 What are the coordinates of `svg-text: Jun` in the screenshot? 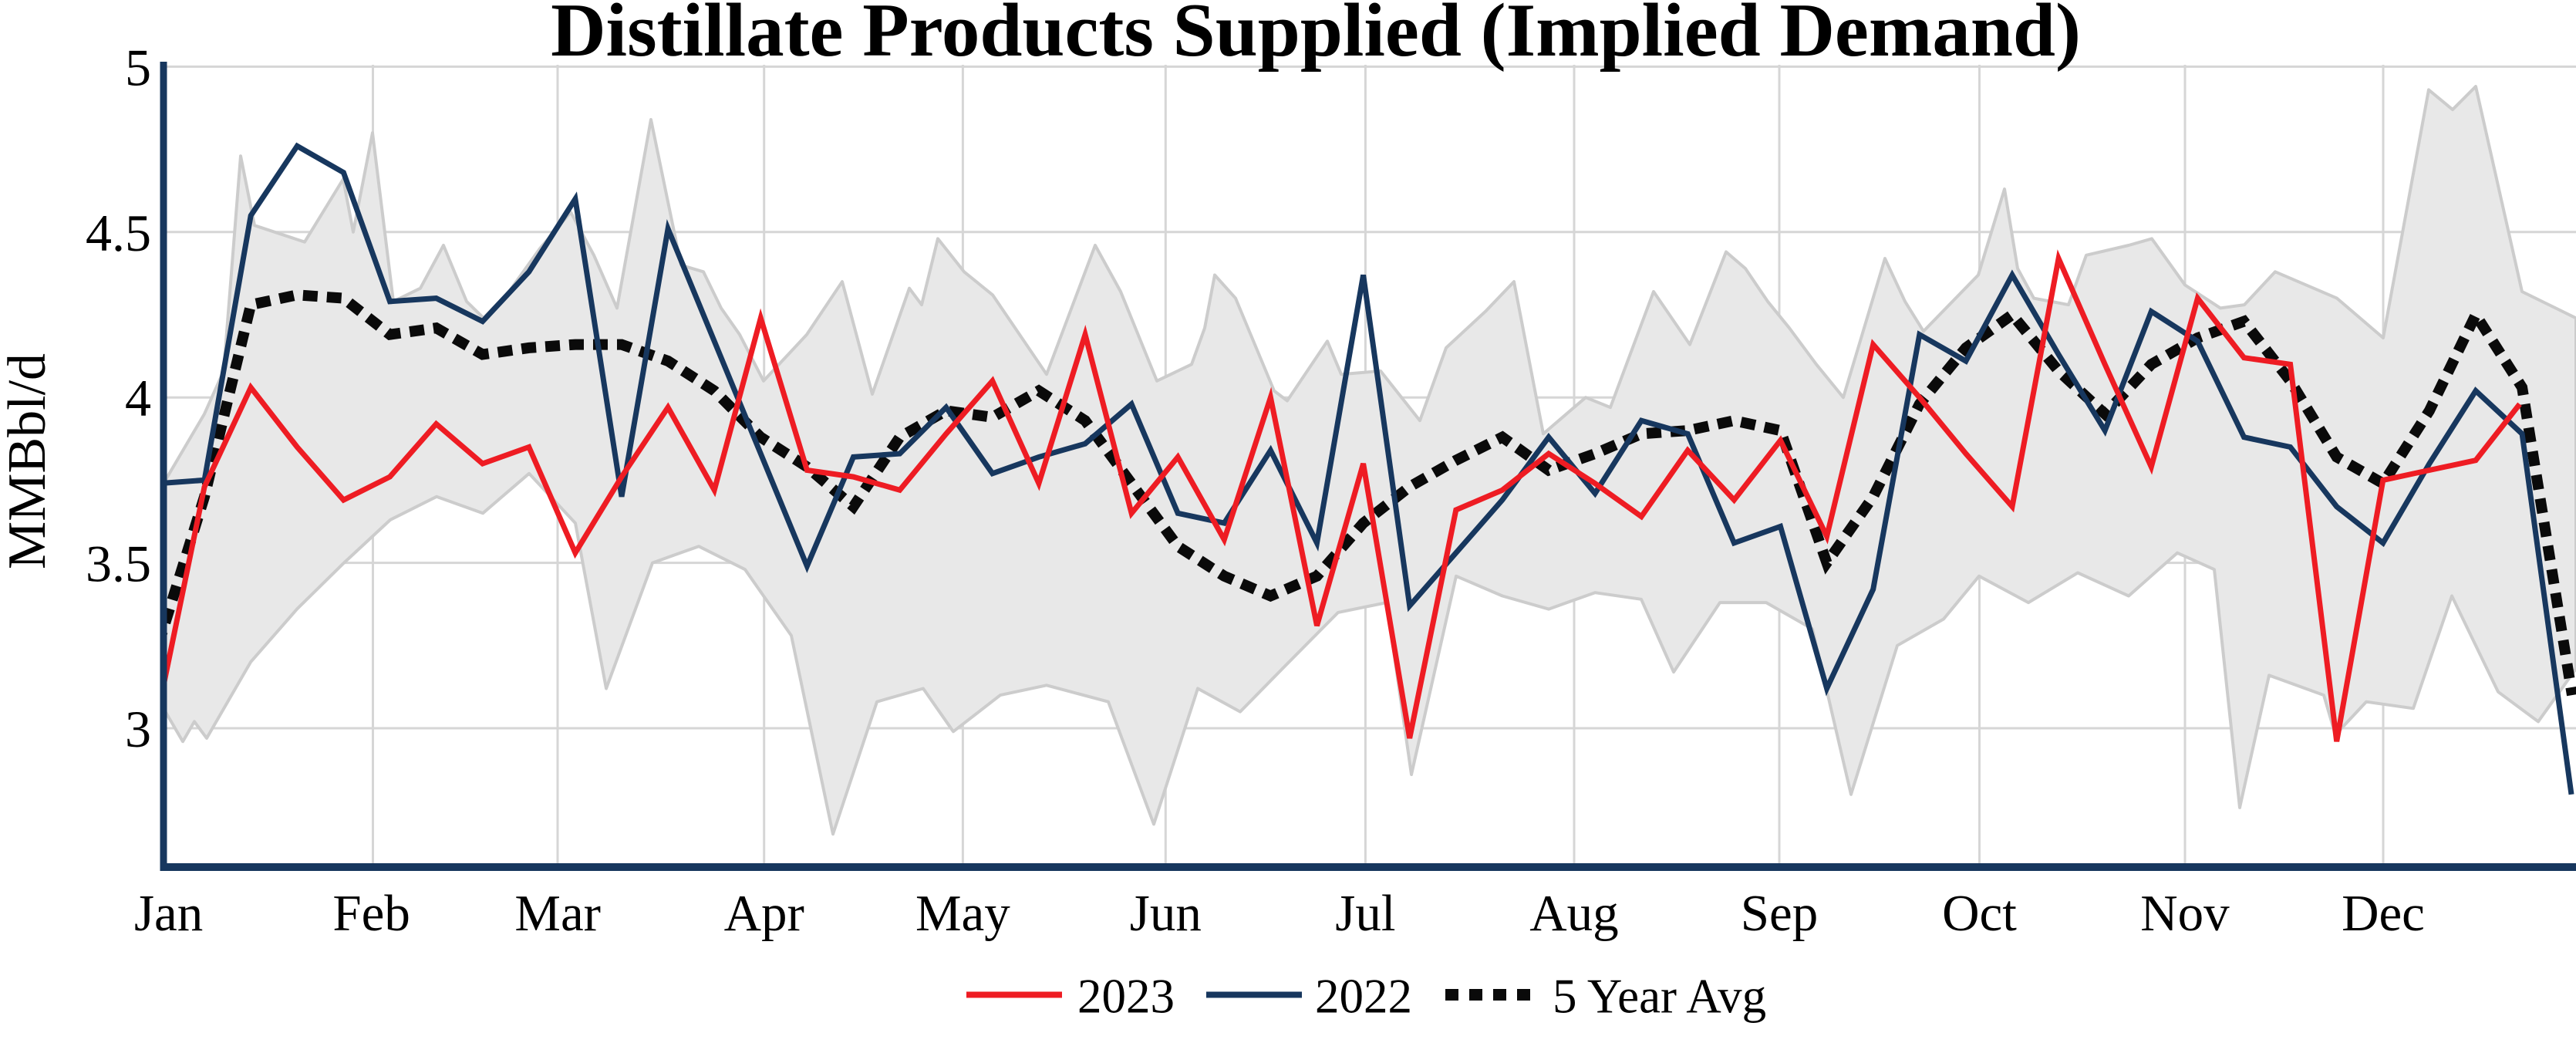 It's located at (1166, 914).